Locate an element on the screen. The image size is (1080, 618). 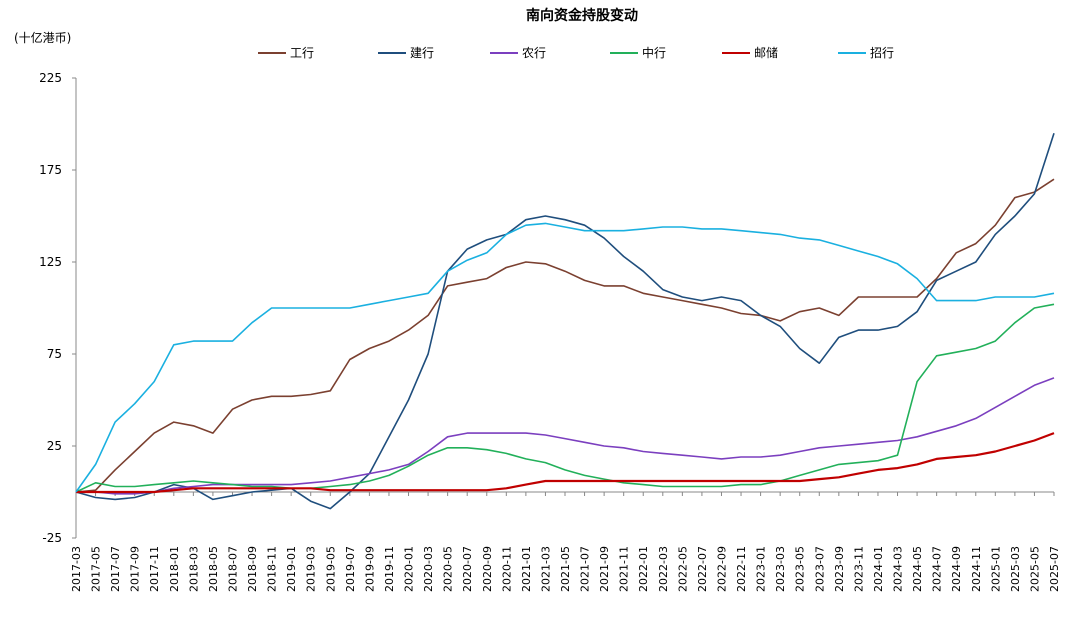
x-tick-label: 2020-05 is located at coordinates (448, 569).